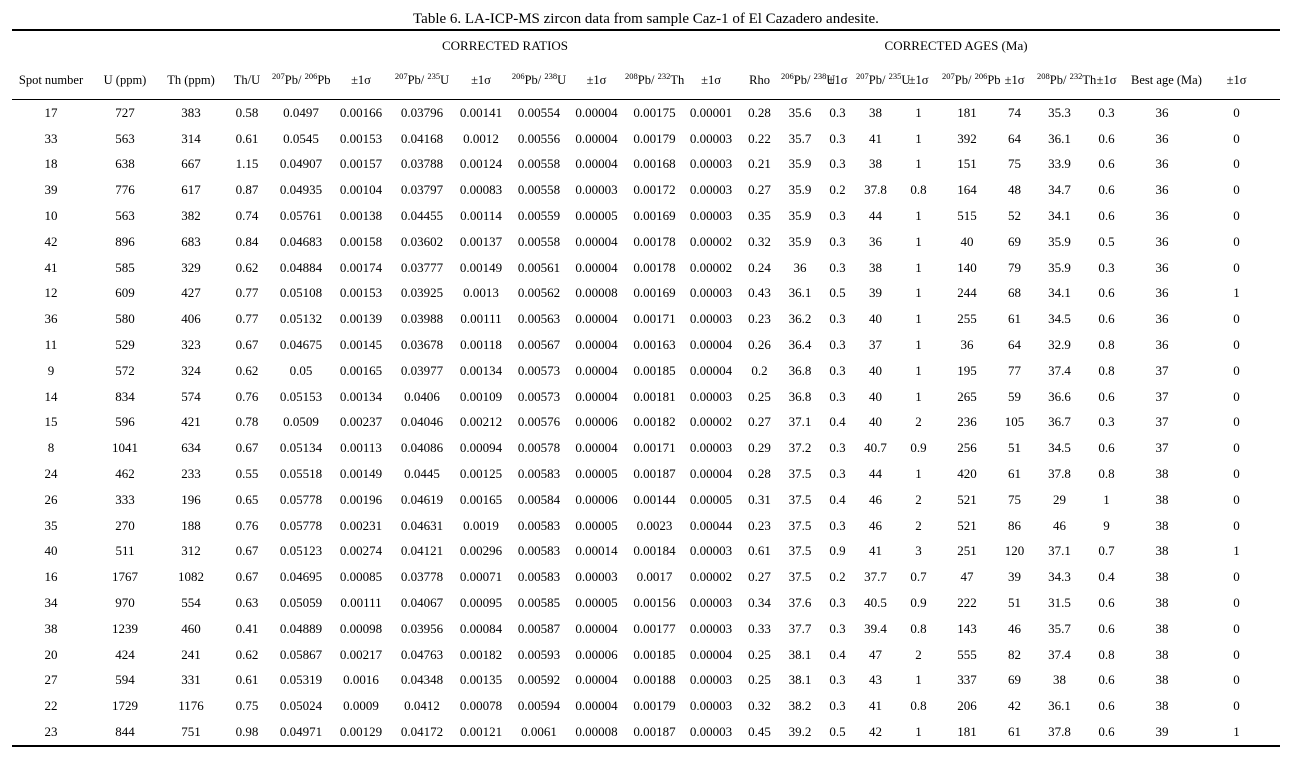 The height and width of the screenshot is (764, 1292). Describe the element at coordinates (422, 190) in the screenshot. I see `cell-ratio-207pb-235u: 0.03797` at that location.